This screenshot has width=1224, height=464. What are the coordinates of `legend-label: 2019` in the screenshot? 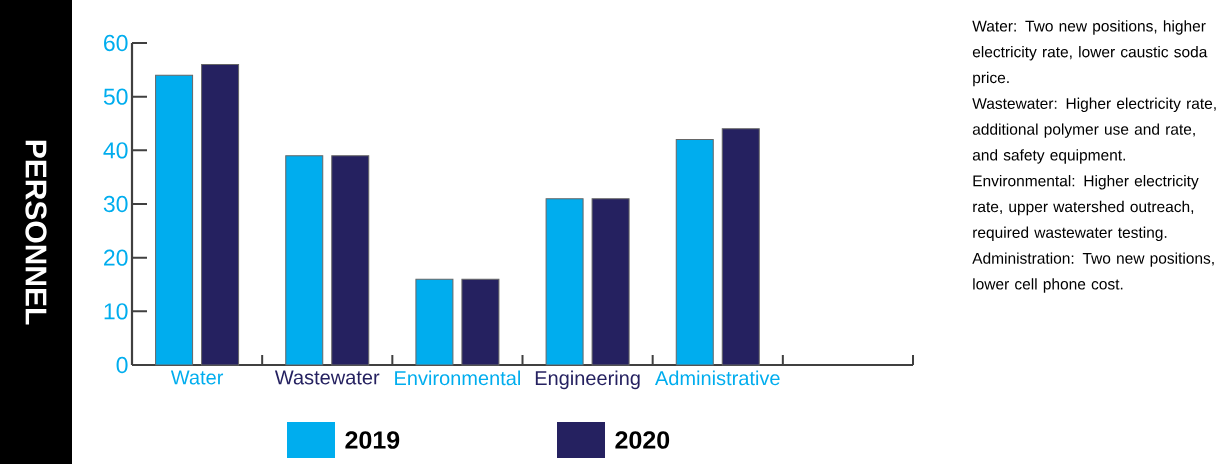 It's located at (372, 440).